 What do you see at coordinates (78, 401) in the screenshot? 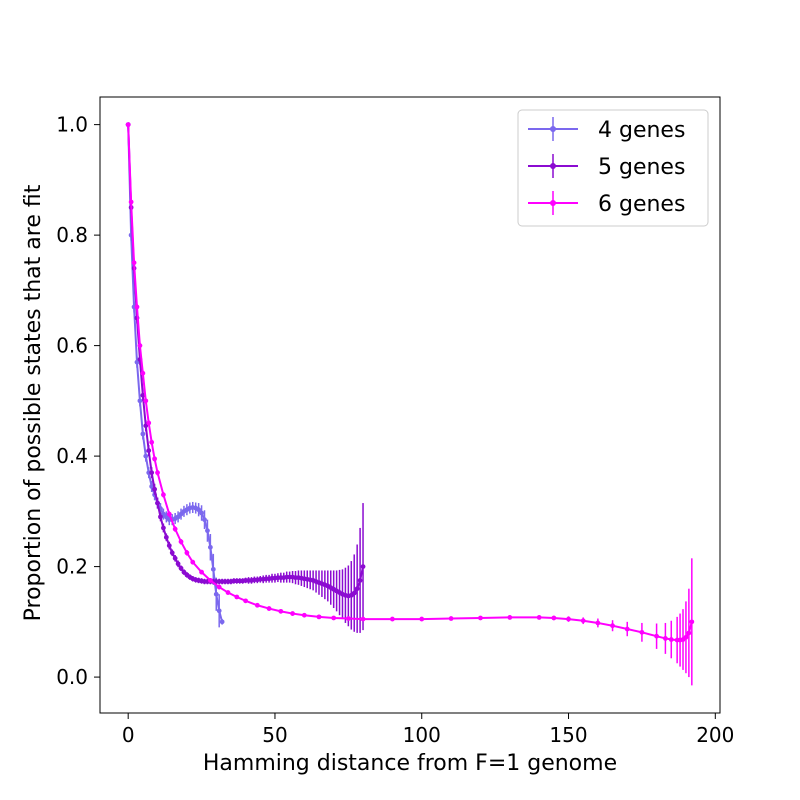
I see `y-axis-ticks: 0.0 0.2 0.4 0.6 0.8 1.0` at bounding box center [78, 401].